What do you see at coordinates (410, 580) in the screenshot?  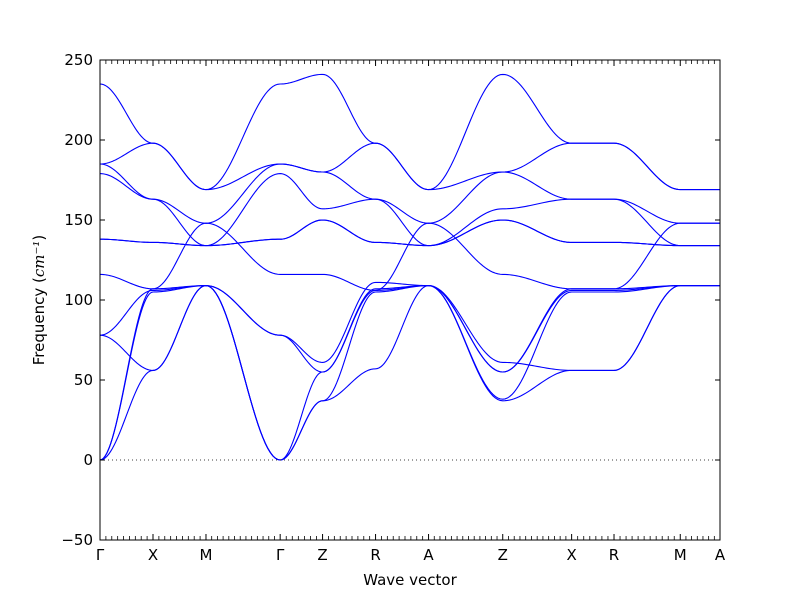 I see `x-axis-label: Wave vector` at bounding box center [410, 580].